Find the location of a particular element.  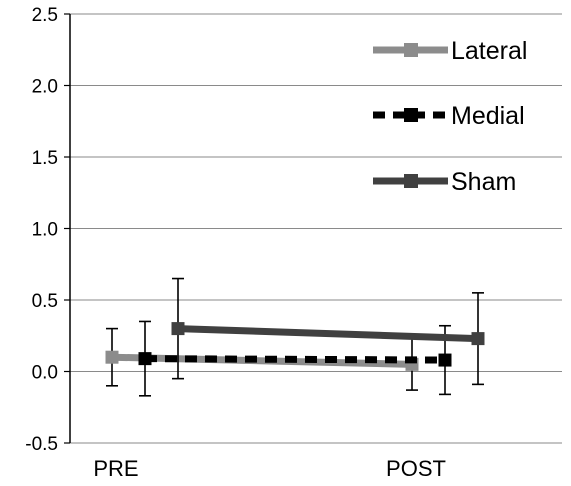

legend-label: Sham is located at coordinates (483, 182).